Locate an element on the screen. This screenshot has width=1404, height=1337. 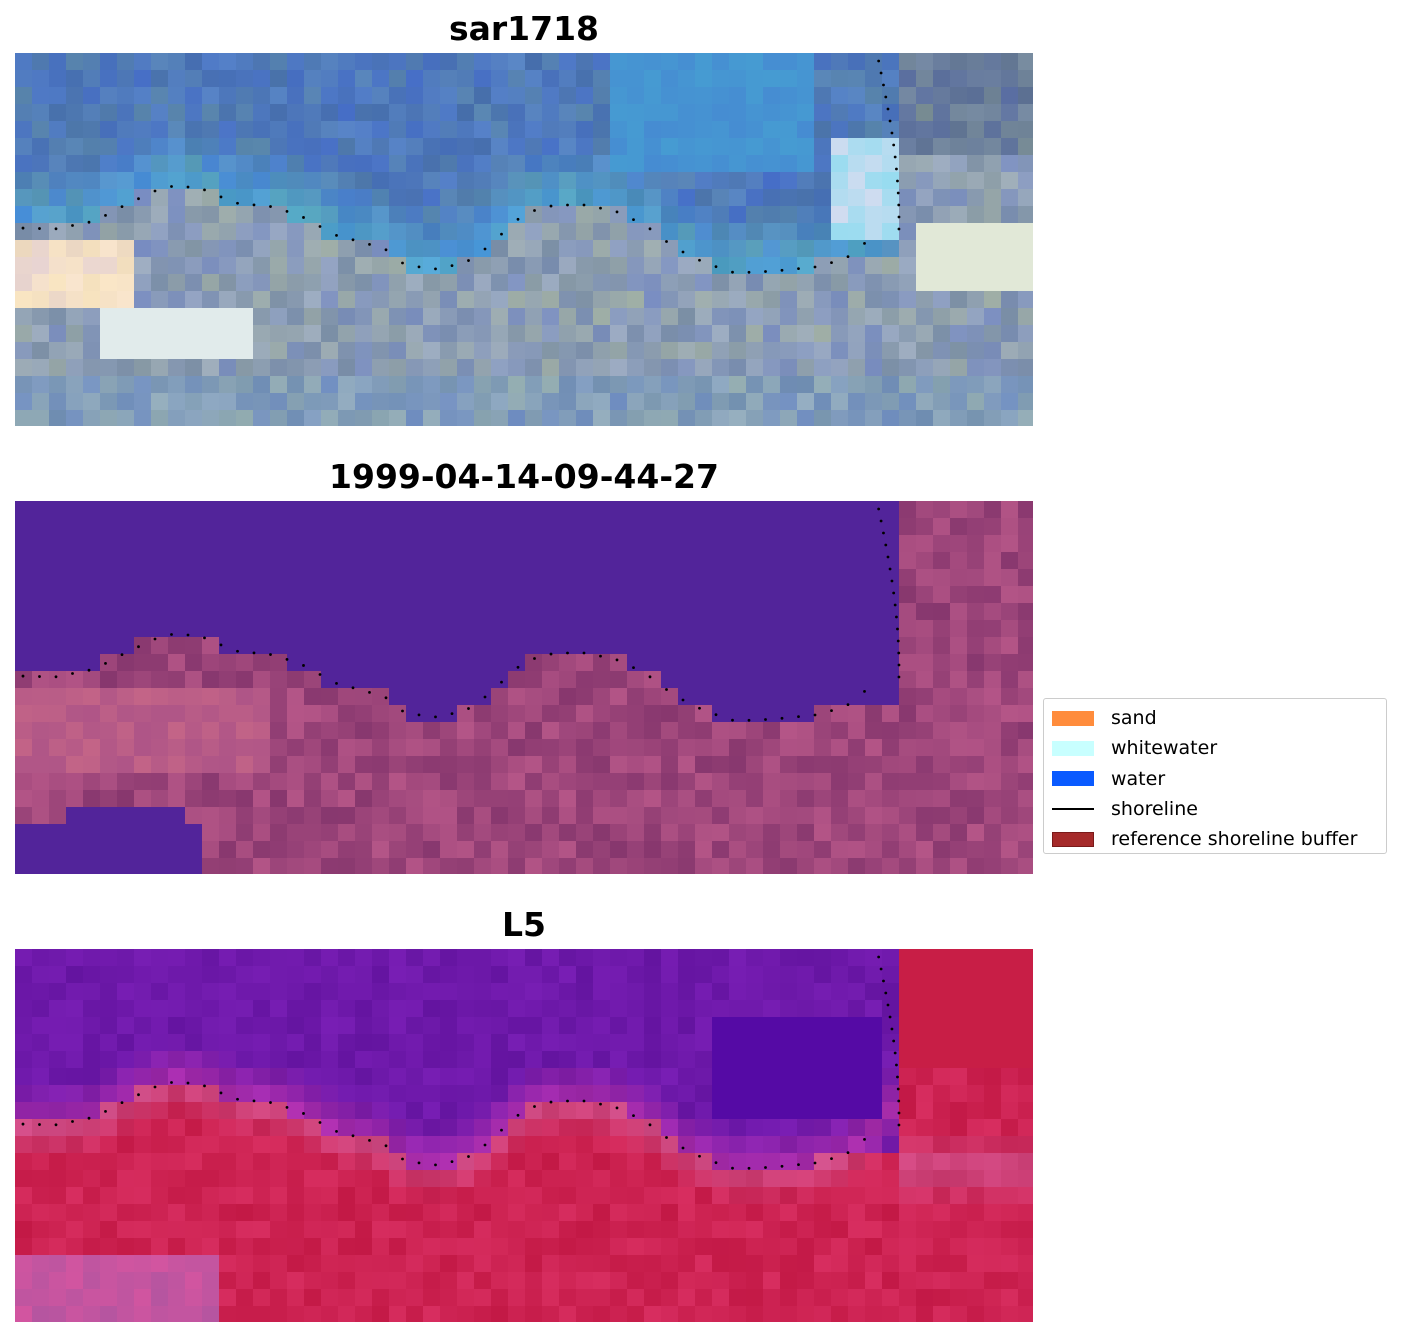
whitewater-swatch is located at coordinates (1073, 748).